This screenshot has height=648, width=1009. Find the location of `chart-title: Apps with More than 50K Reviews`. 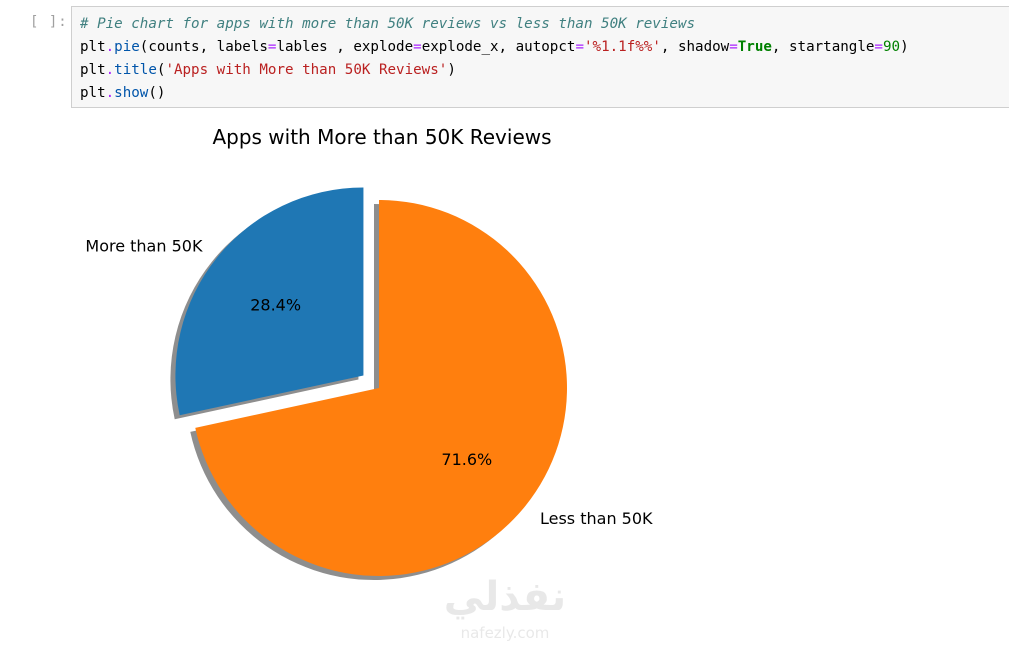

chart-title: Apps with More than 50K Reviews is located at coordinates (381, 137).